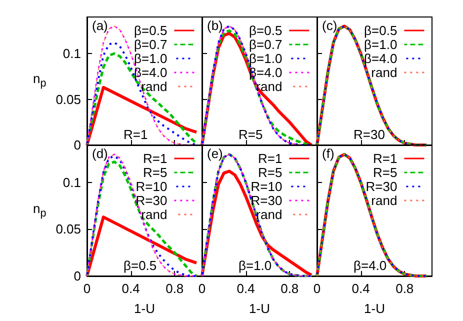 This screenshot has height=321, width=463. I want to click on annotation: R=1, so click(136, 134).